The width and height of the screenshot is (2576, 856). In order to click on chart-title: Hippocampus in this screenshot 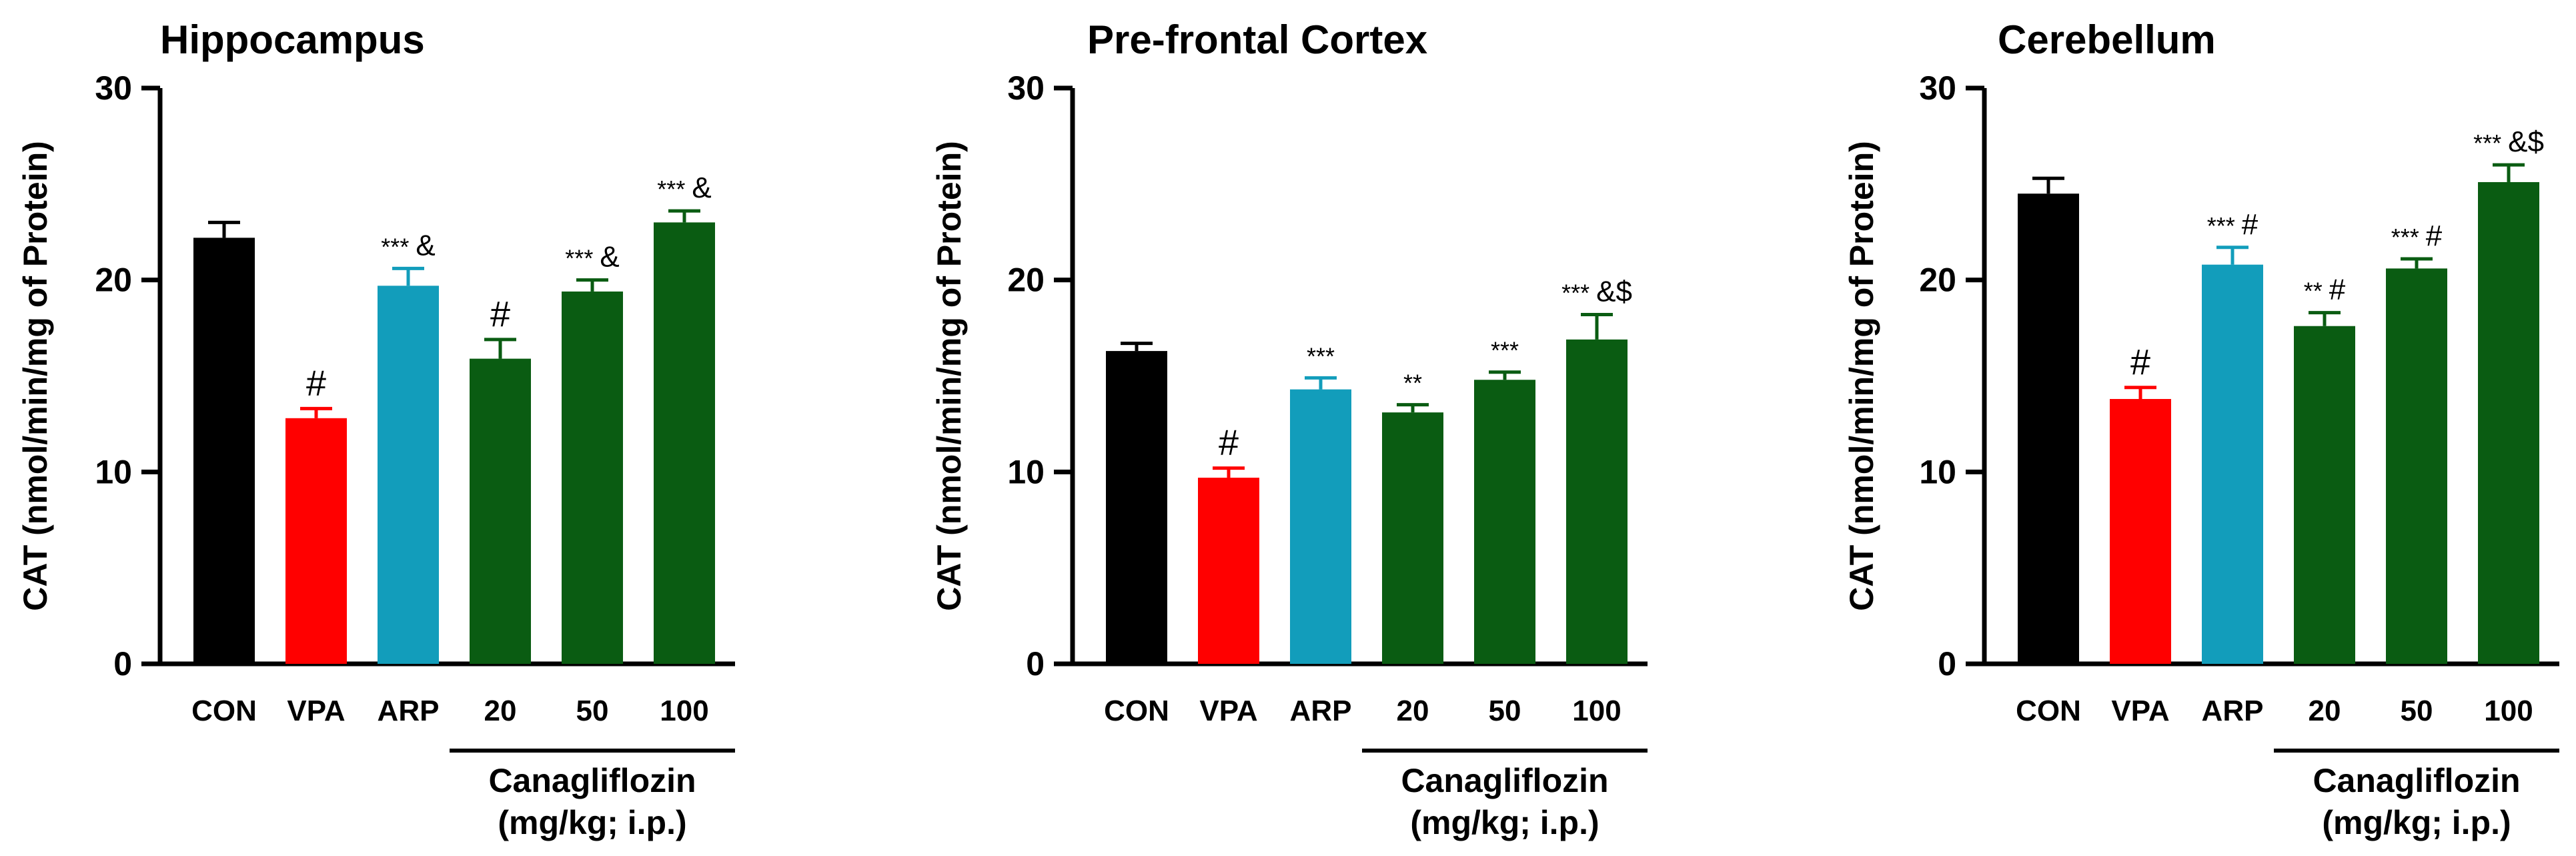, I will do `click(292, 39)`.